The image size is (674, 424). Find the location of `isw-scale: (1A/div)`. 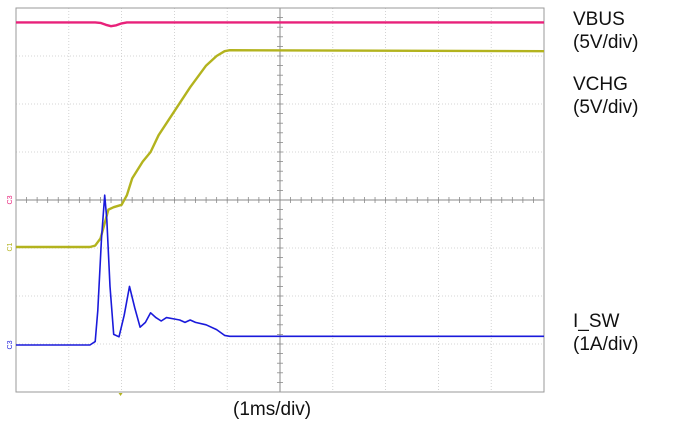

isw-scale: (1A/div) is located at coordinates (606, 344).